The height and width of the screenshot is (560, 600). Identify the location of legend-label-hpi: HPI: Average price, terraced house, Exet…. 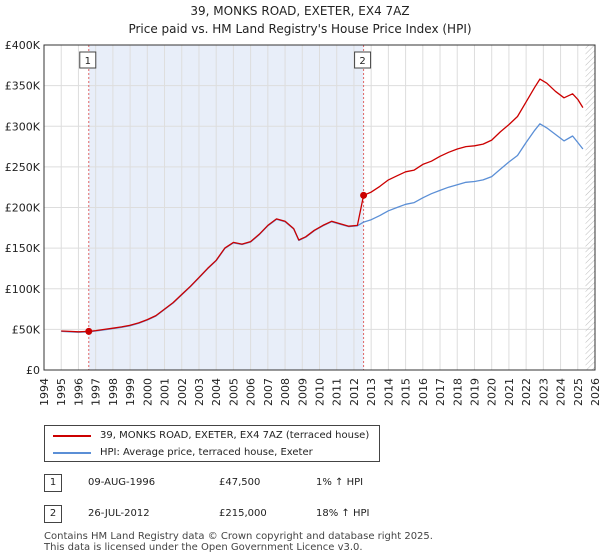
(206, 452).